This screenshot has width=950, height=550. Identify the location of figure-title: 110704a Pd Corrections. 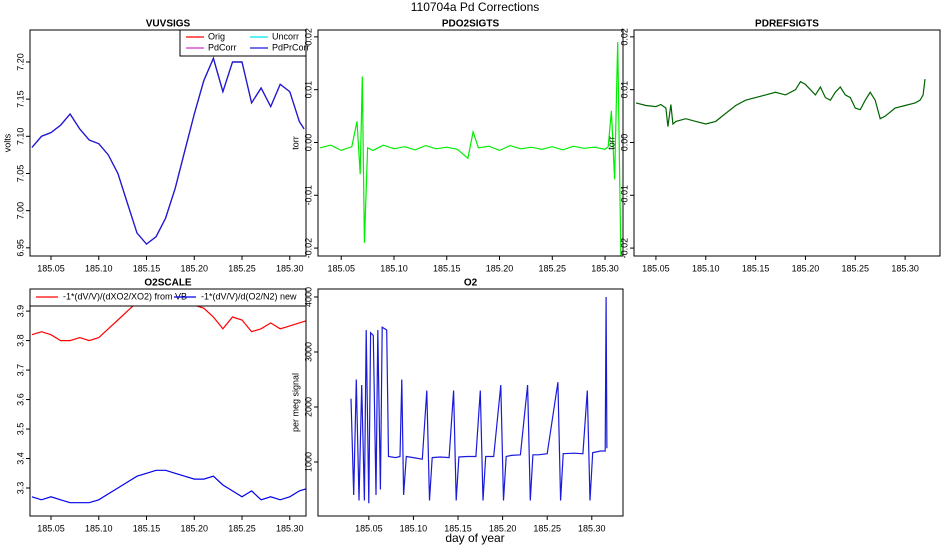
(475, 7).